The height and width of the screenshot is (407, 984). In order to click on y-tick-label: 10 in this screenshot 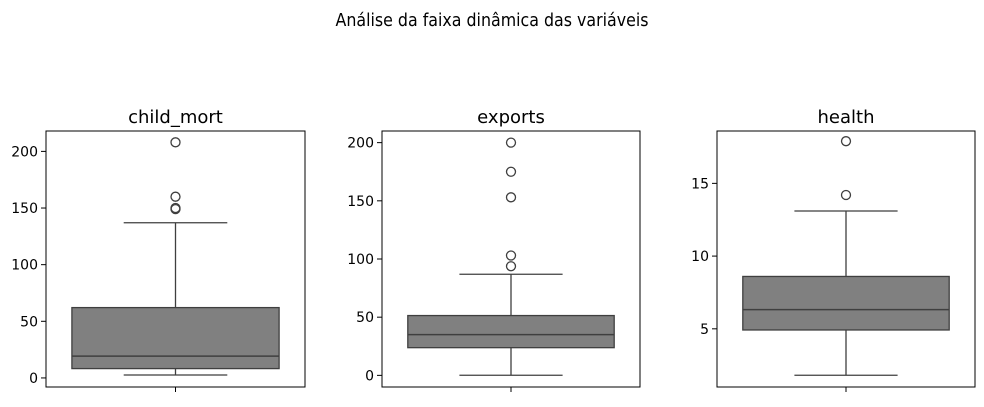, I will do `click(700, 257)`.